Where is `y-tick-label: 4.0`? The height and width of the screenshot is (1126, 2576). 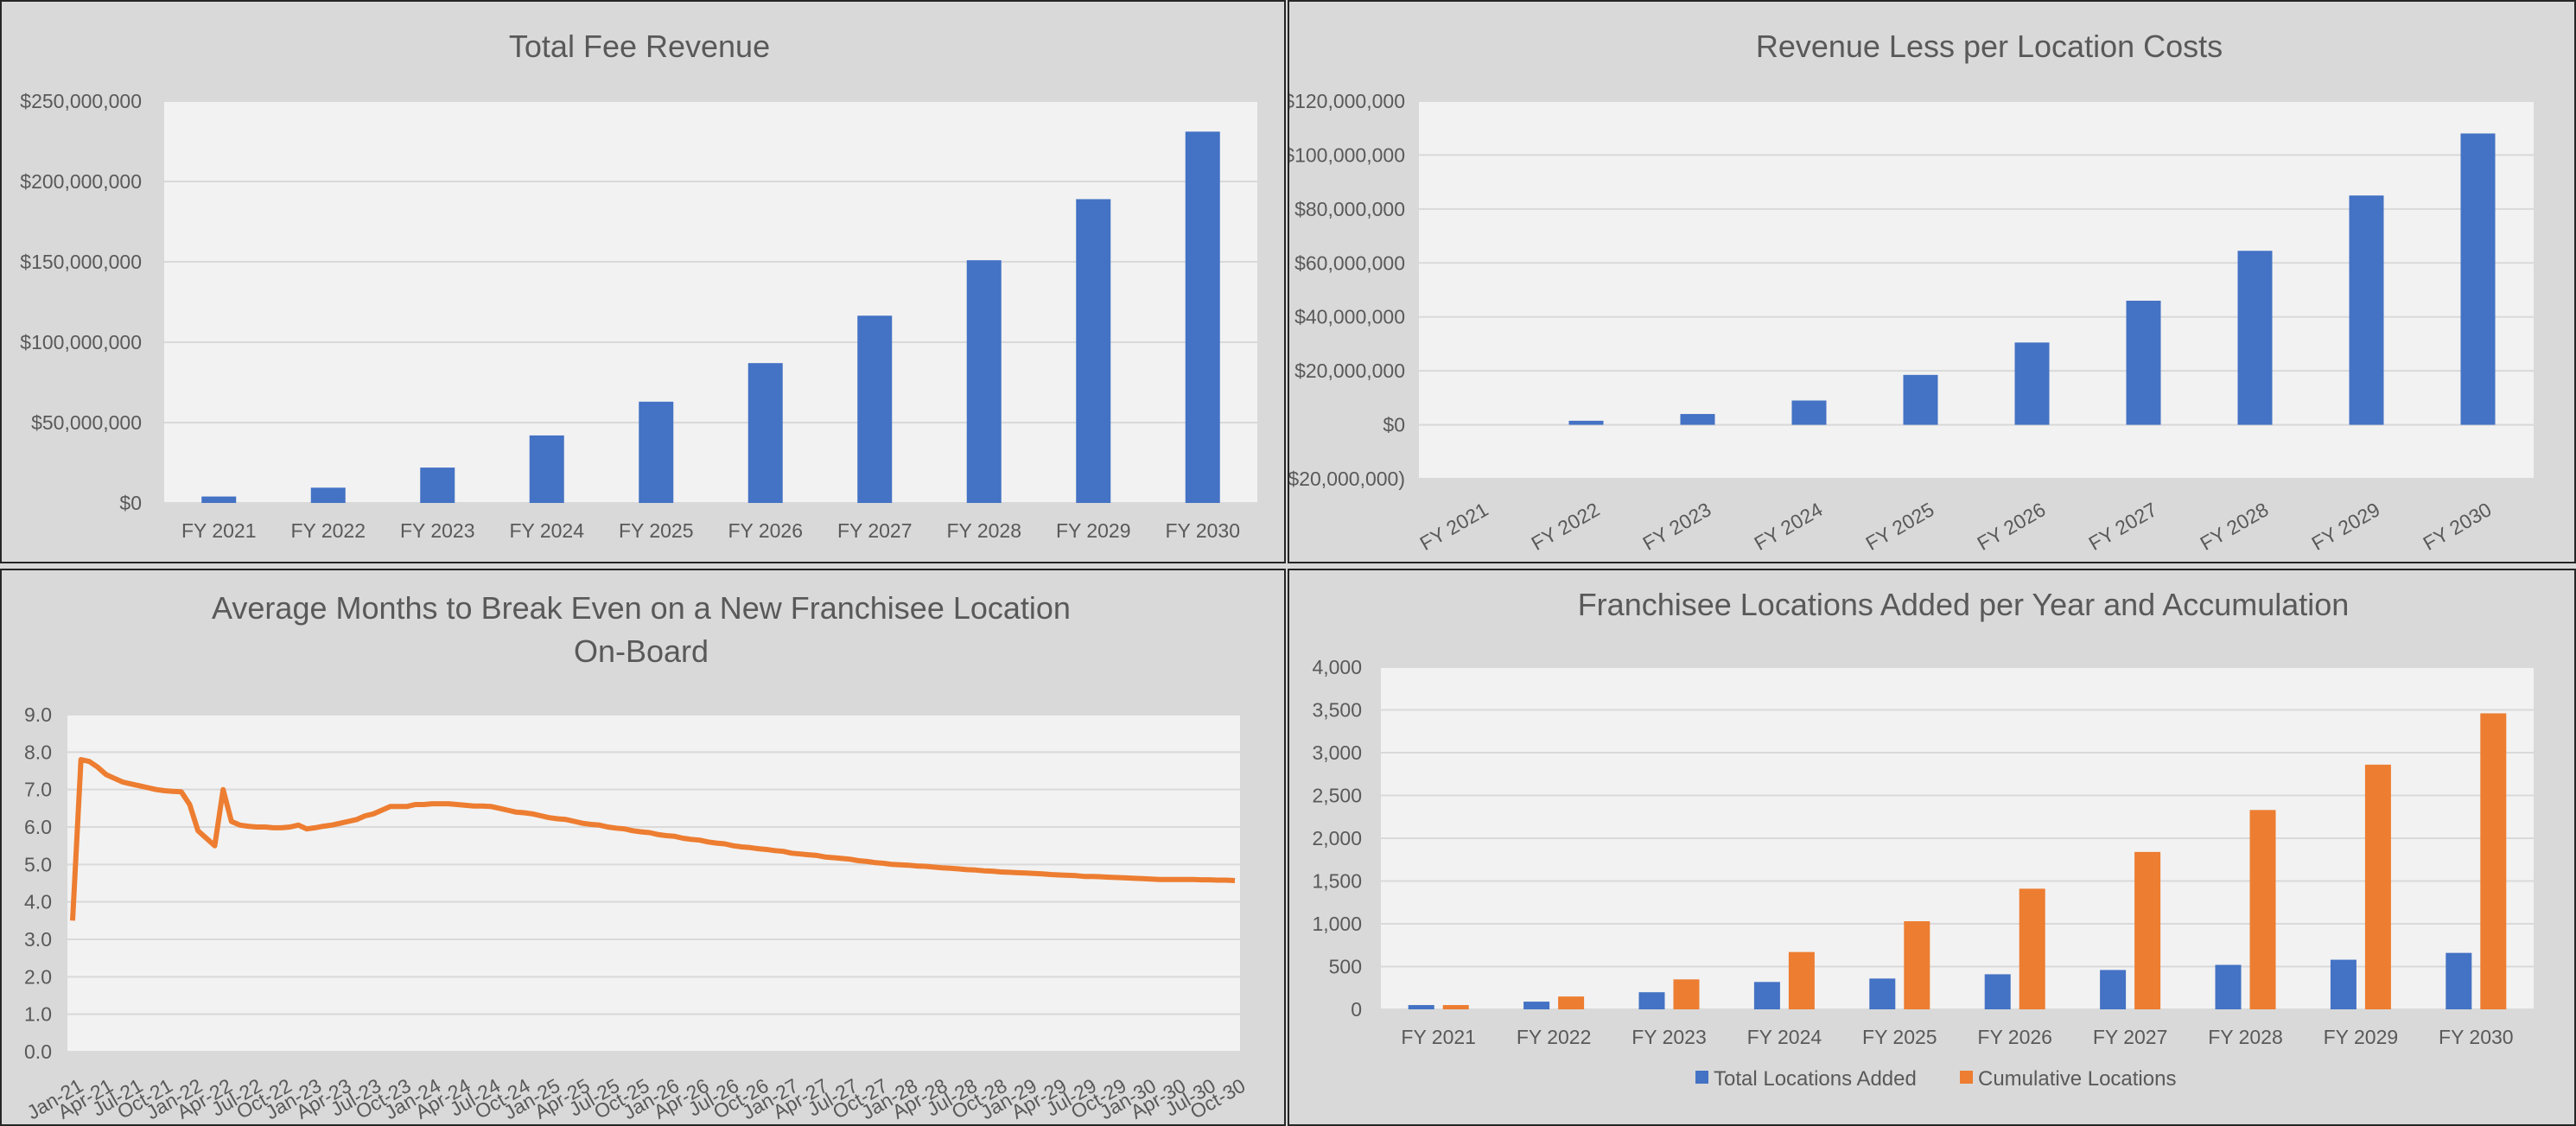 y-tick-label: 4.0 is located at coordinates (38, 902).